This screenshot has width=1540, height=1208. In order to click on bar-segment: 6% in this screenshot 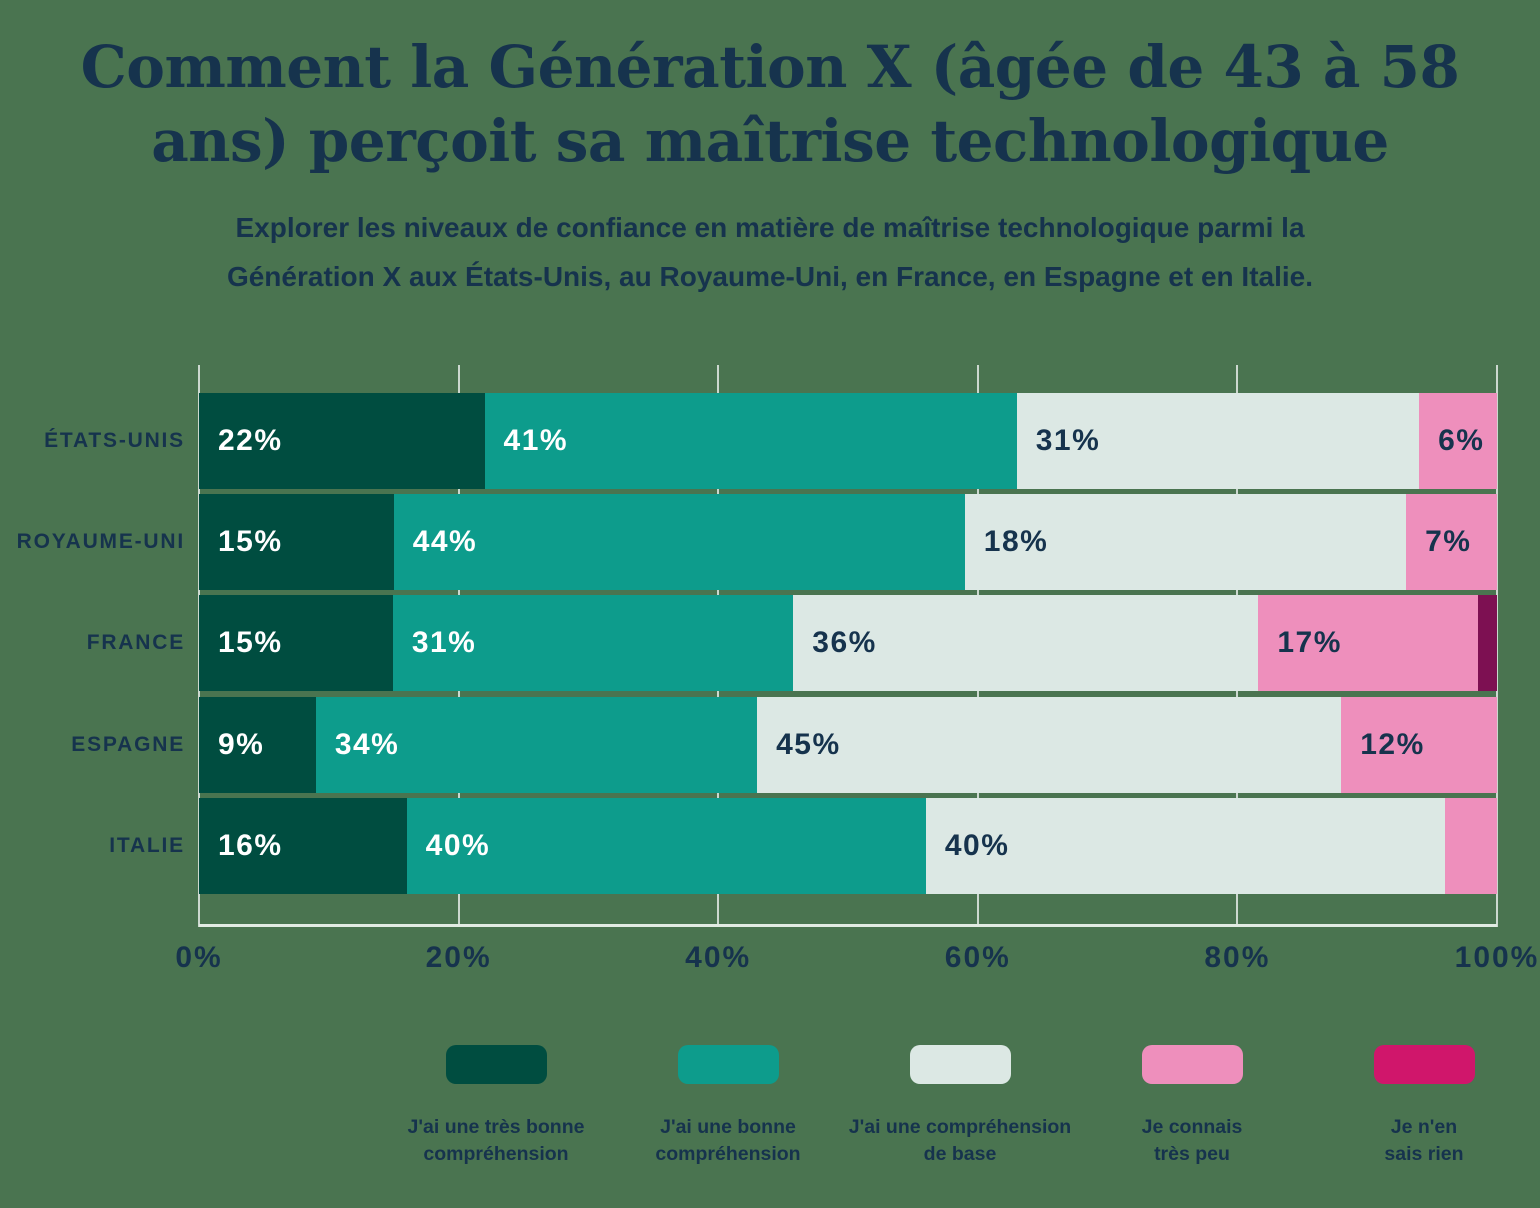, I will do `click(1458, 440)`.